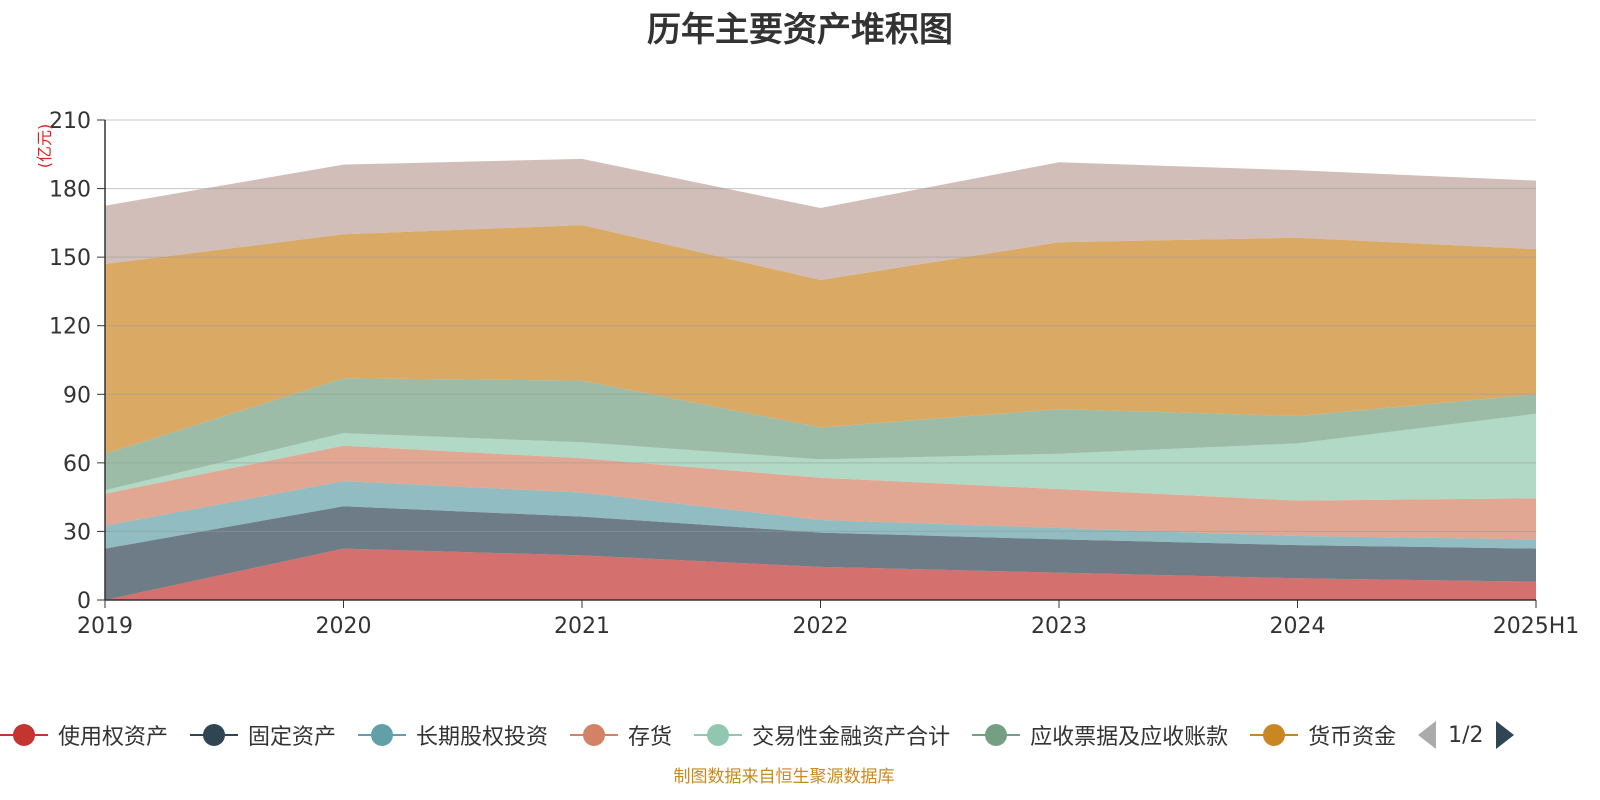  Describe the element at coordinates (84, 601) in the screenshot. I see `y-tick-label: 0` at that location.